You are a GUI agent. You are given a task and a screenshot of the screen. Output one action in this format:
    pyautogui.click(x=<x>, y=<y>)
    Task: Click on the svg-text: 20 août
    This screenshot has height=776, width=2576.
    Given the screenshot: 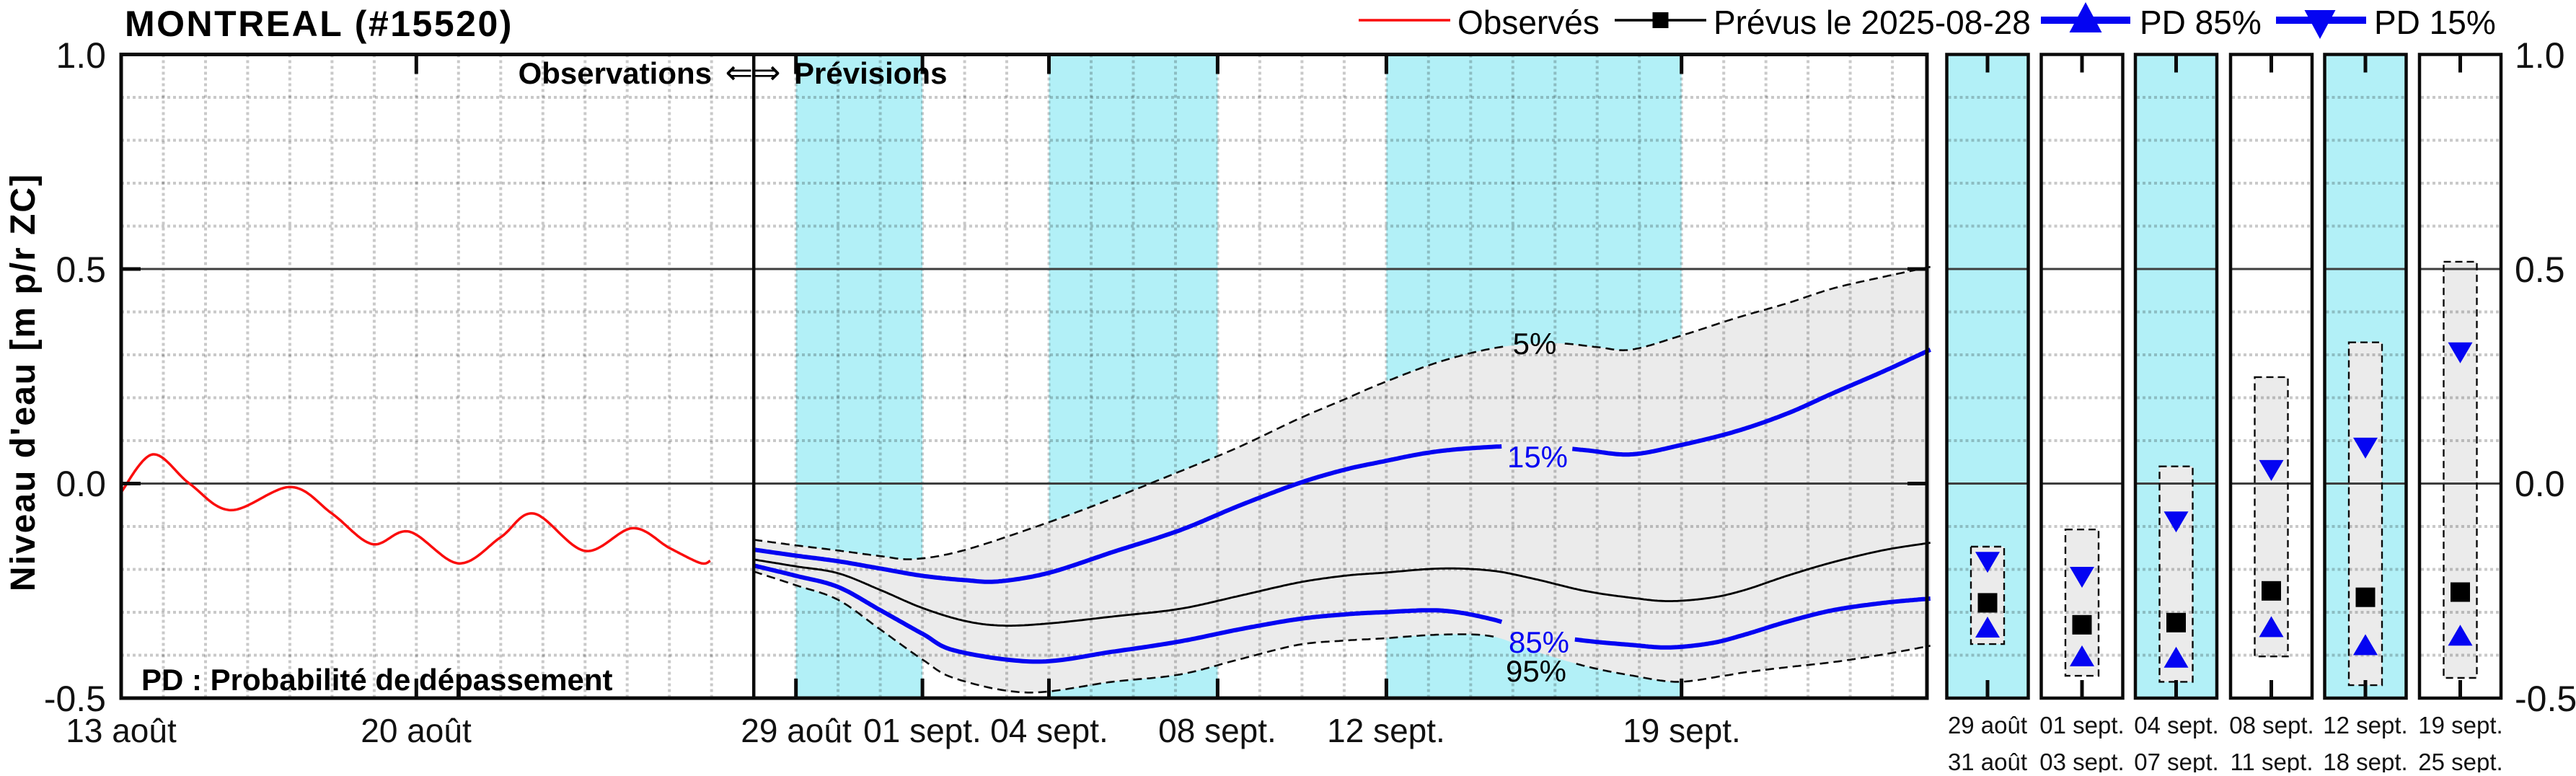 What is the action you would take?
    pyautogui.click(x=416, y=730)
    